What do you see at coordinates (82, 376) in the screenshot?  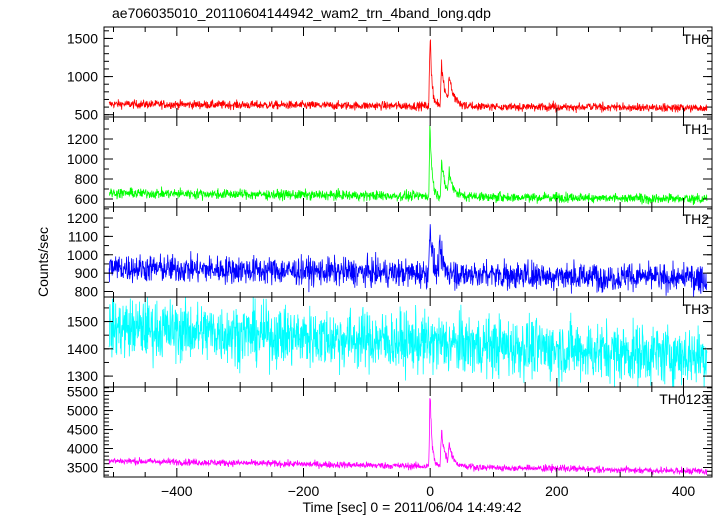 I see `y-tick-label: 1300` at bounding box center [82, 376].